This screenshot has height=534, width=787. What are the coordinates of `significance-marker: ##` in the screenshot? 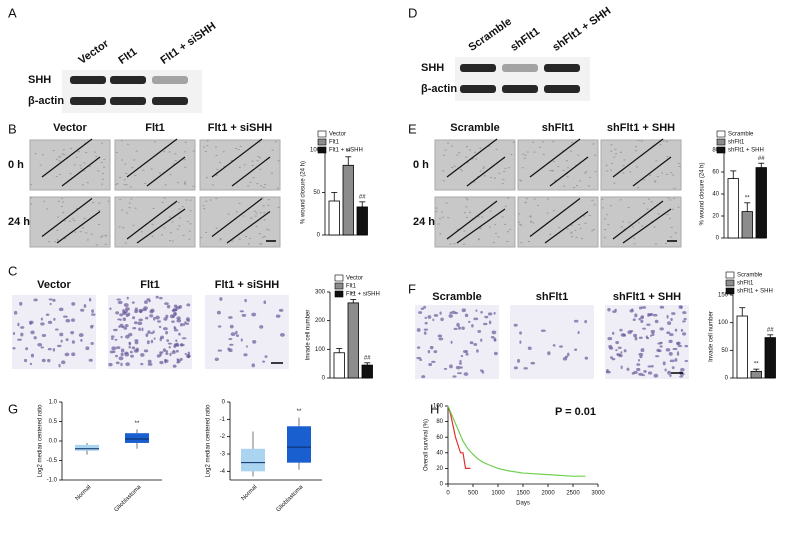 It's located at (367, 358).